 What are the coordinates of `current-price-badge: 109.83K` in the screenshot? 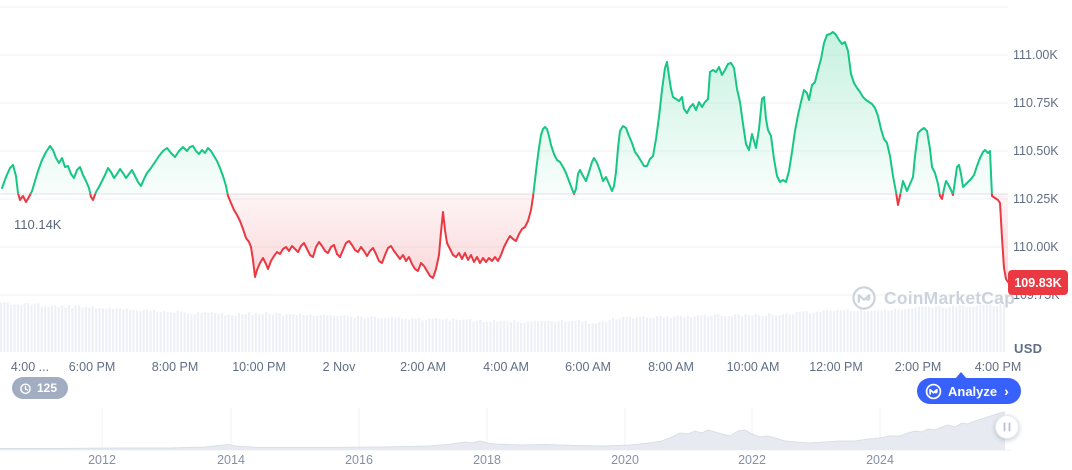 It's located at (1038, 282).